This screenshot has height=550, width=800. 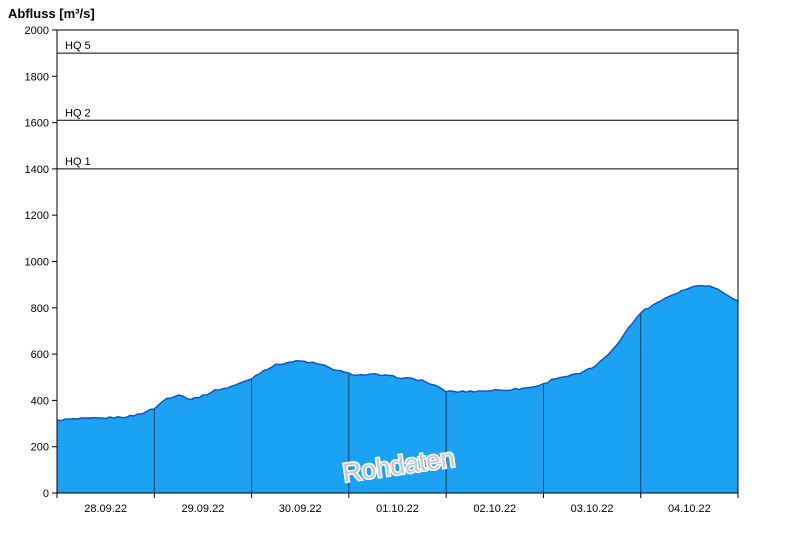 I want to click on chart-title: Abfluss [m³/s], so click(x=51, y=13).